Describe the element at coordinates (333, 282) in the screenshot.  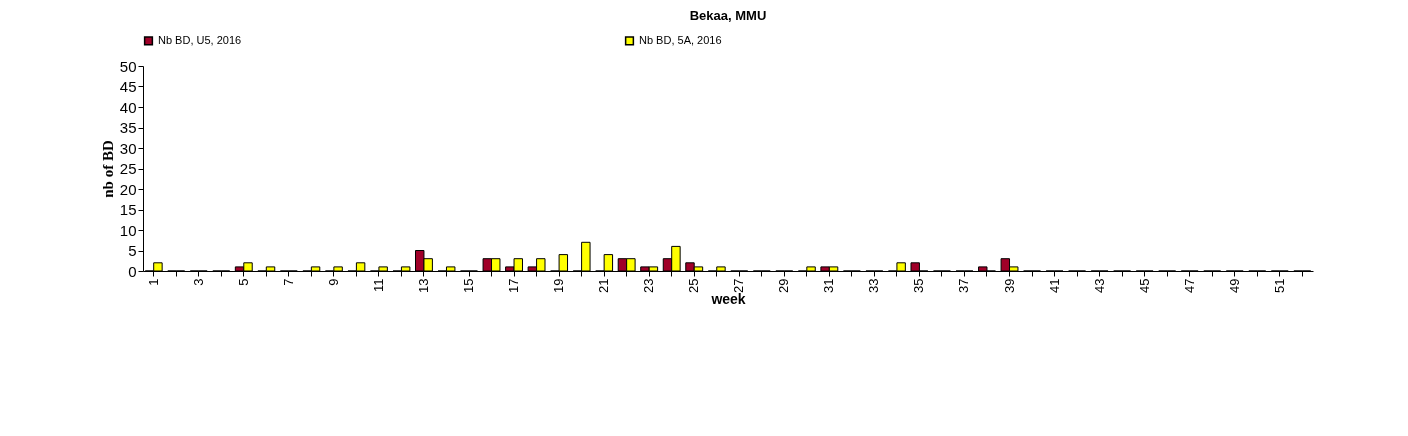
I see `x-tick-label: 9` at that location.